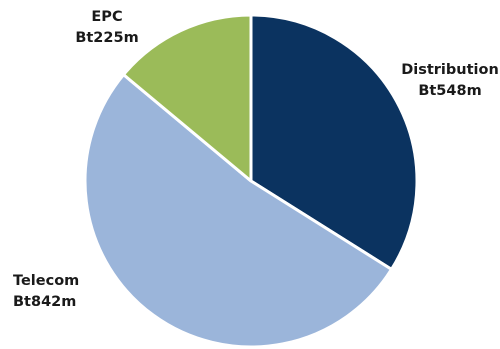  I want to click on pie-slice-epc, so click(187, 98).